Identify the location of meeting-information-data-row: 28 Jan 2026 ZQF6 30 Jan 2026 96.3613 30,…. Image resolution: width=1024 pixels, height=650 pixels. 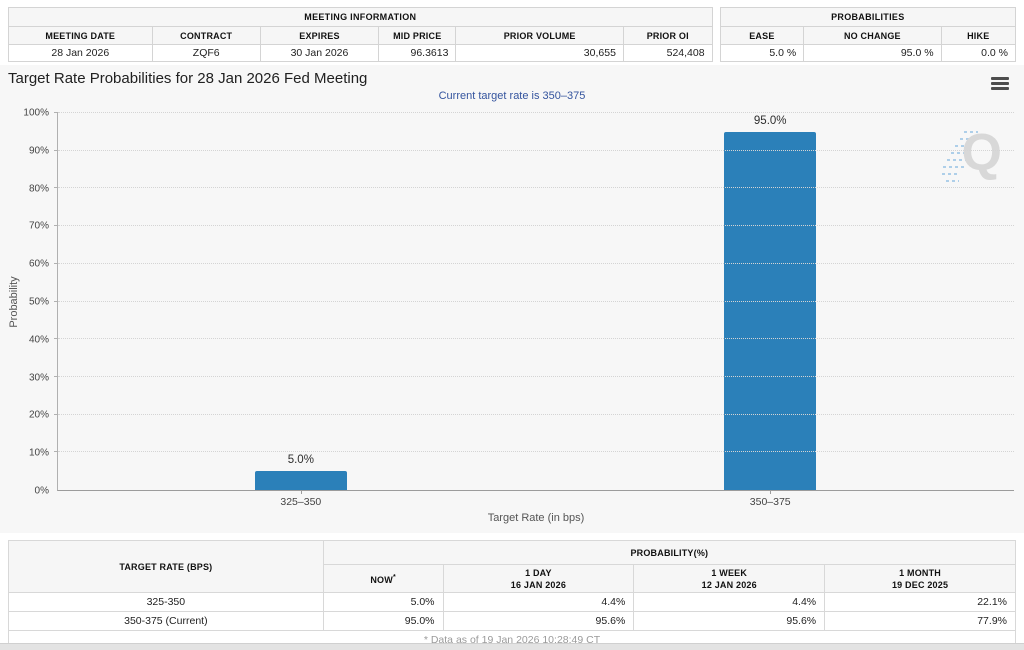
(360, 53).